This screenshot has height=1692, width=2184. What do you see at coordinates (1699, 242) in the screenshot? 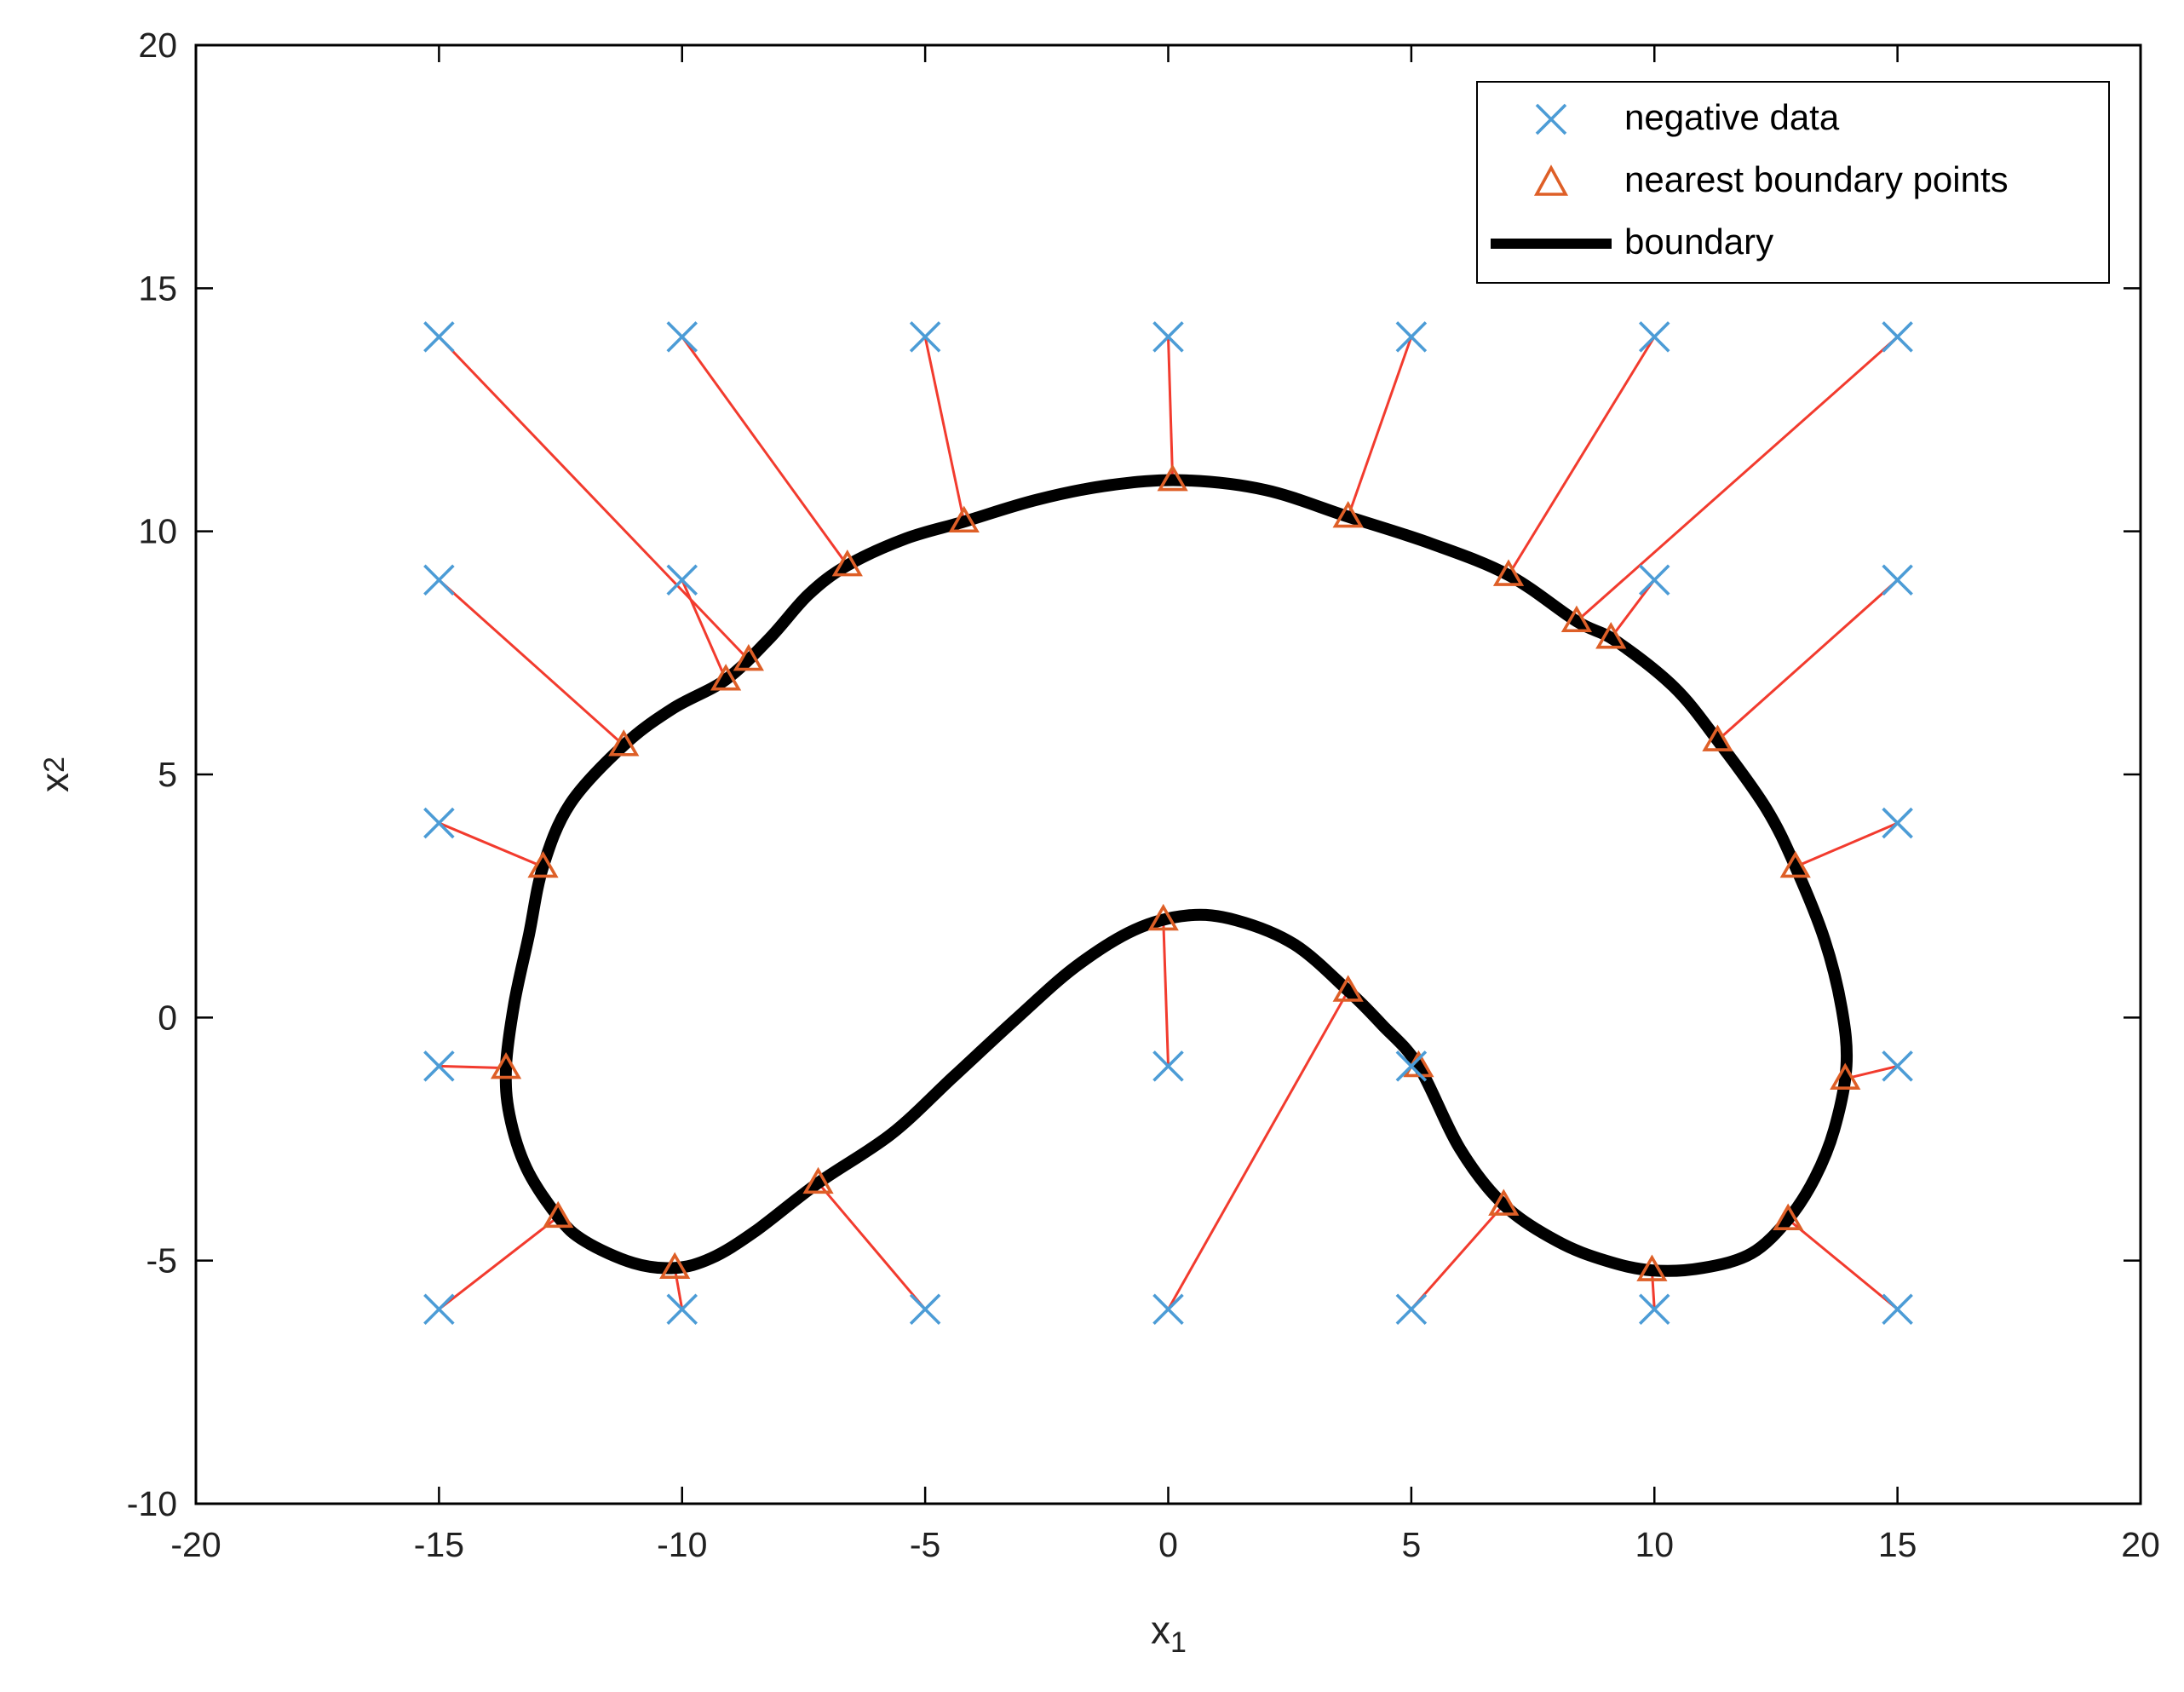
I see `legend-label: boundary` at bounding box center [1699, 242].